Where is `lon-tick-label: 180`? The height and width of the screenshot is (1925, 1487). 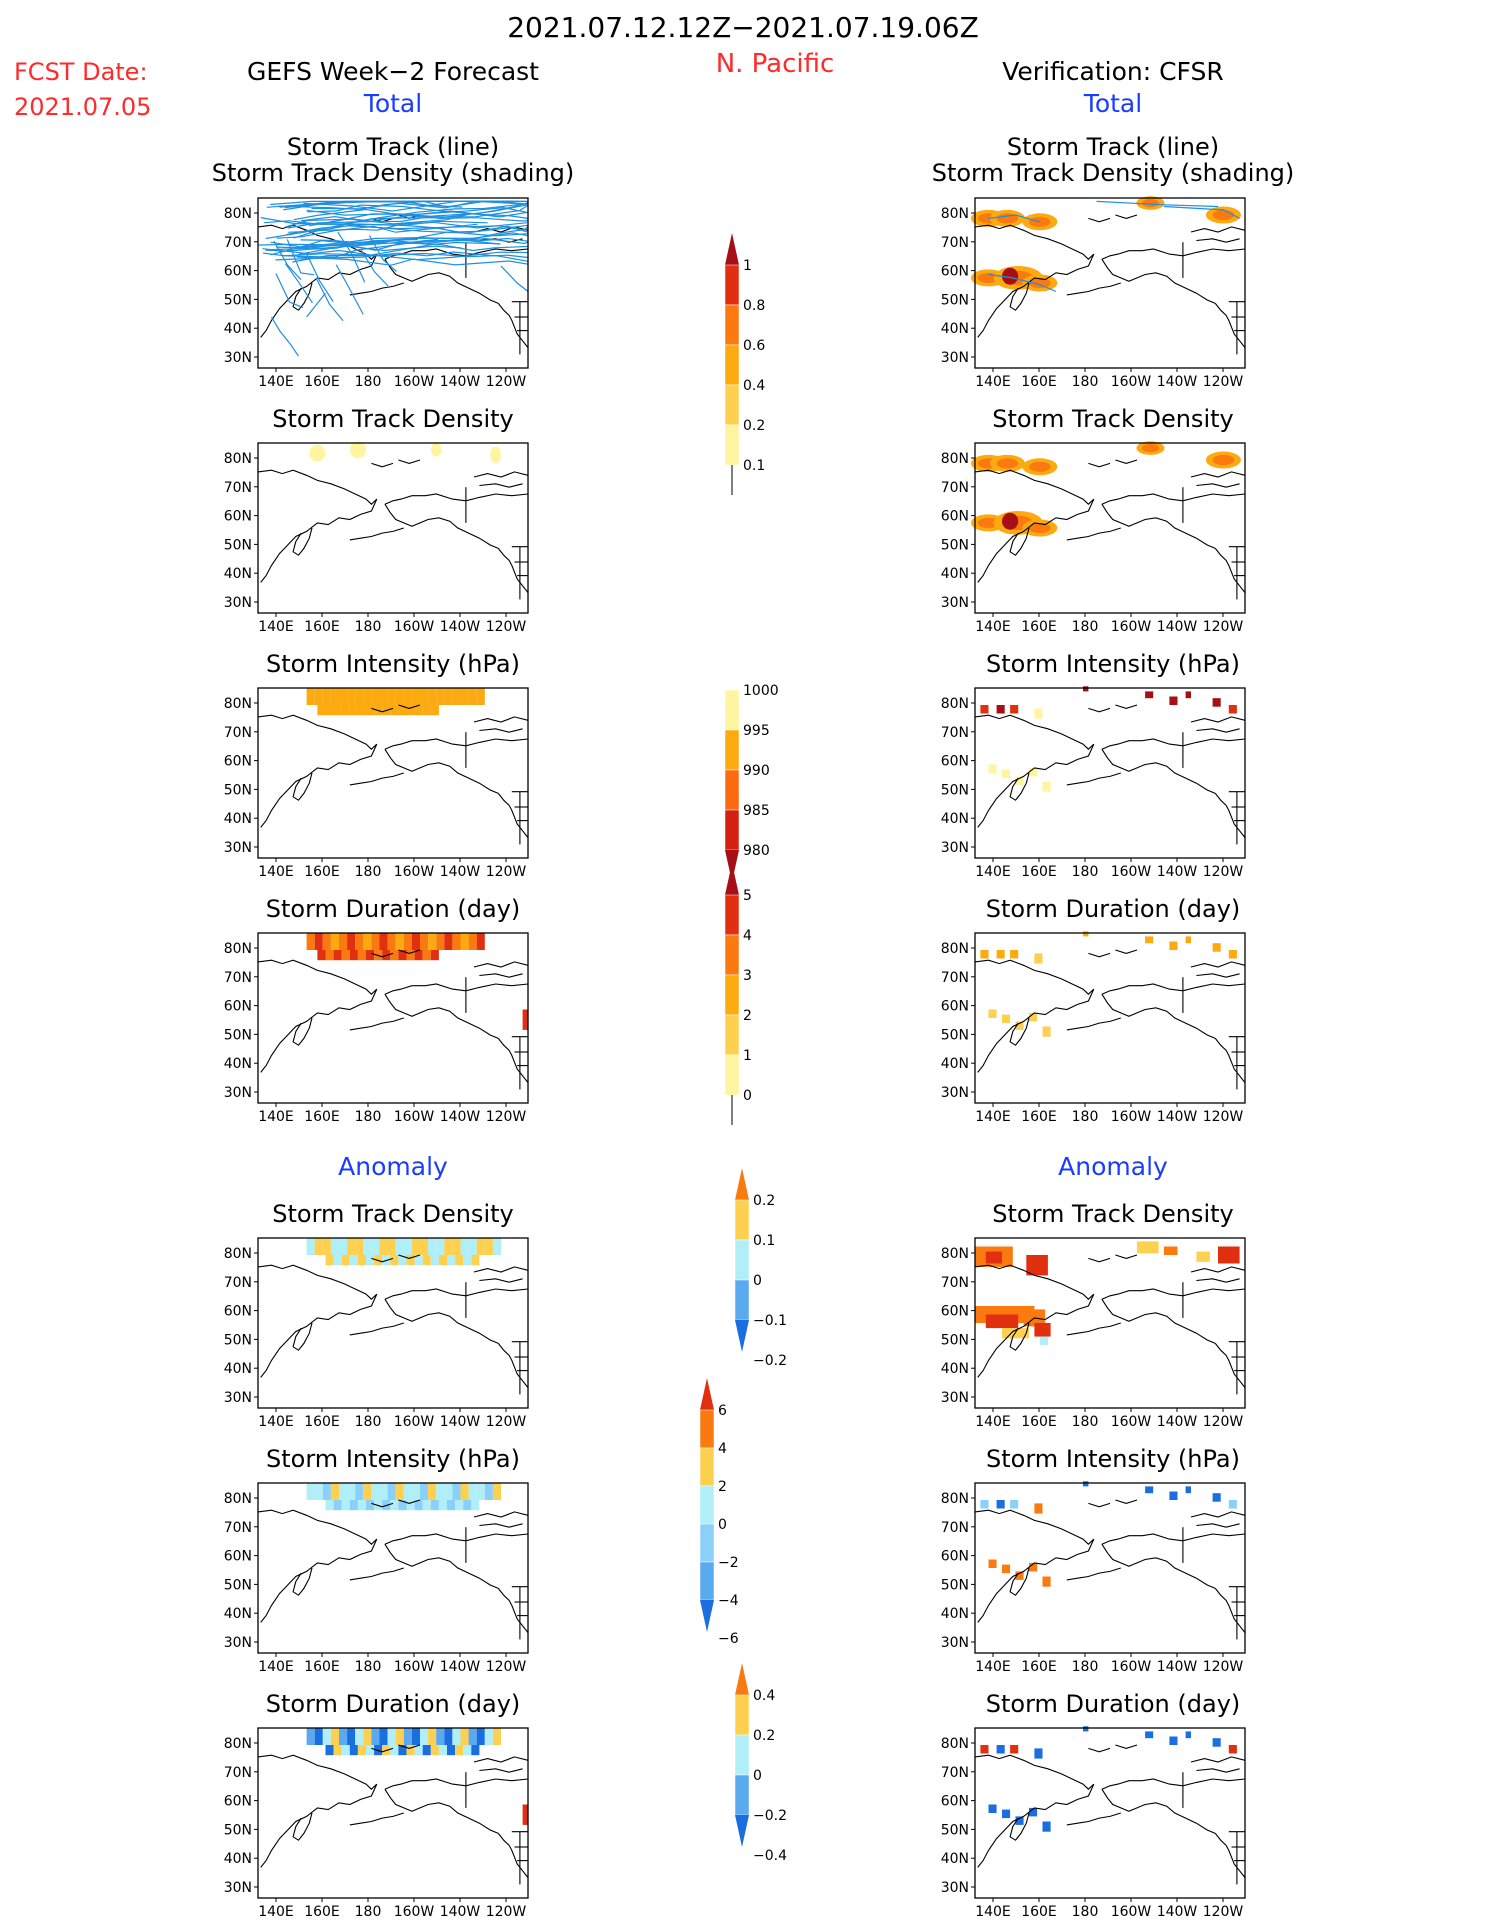
lon-tick-label: 180 is located at coordinates (1085, 627).